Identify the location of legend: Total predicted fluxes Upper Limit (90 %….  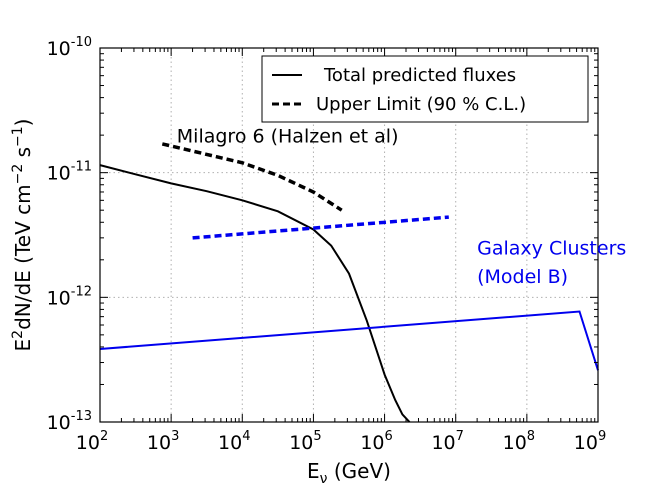
(425, 89).